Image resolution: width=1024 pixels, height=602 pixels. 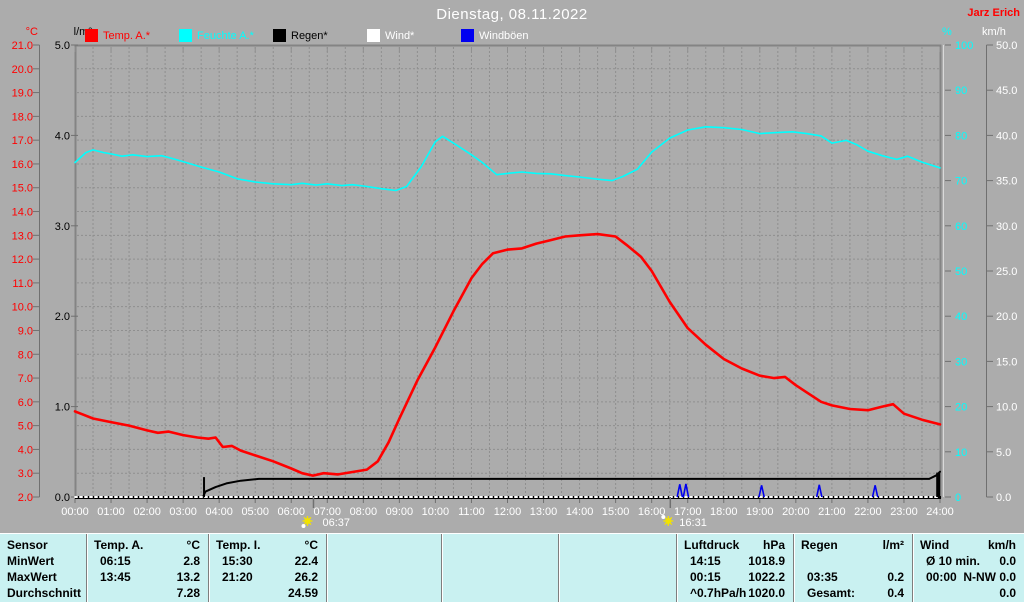 I want to click on wind-tick-label: 20.0, so click(x=1006, y=317).